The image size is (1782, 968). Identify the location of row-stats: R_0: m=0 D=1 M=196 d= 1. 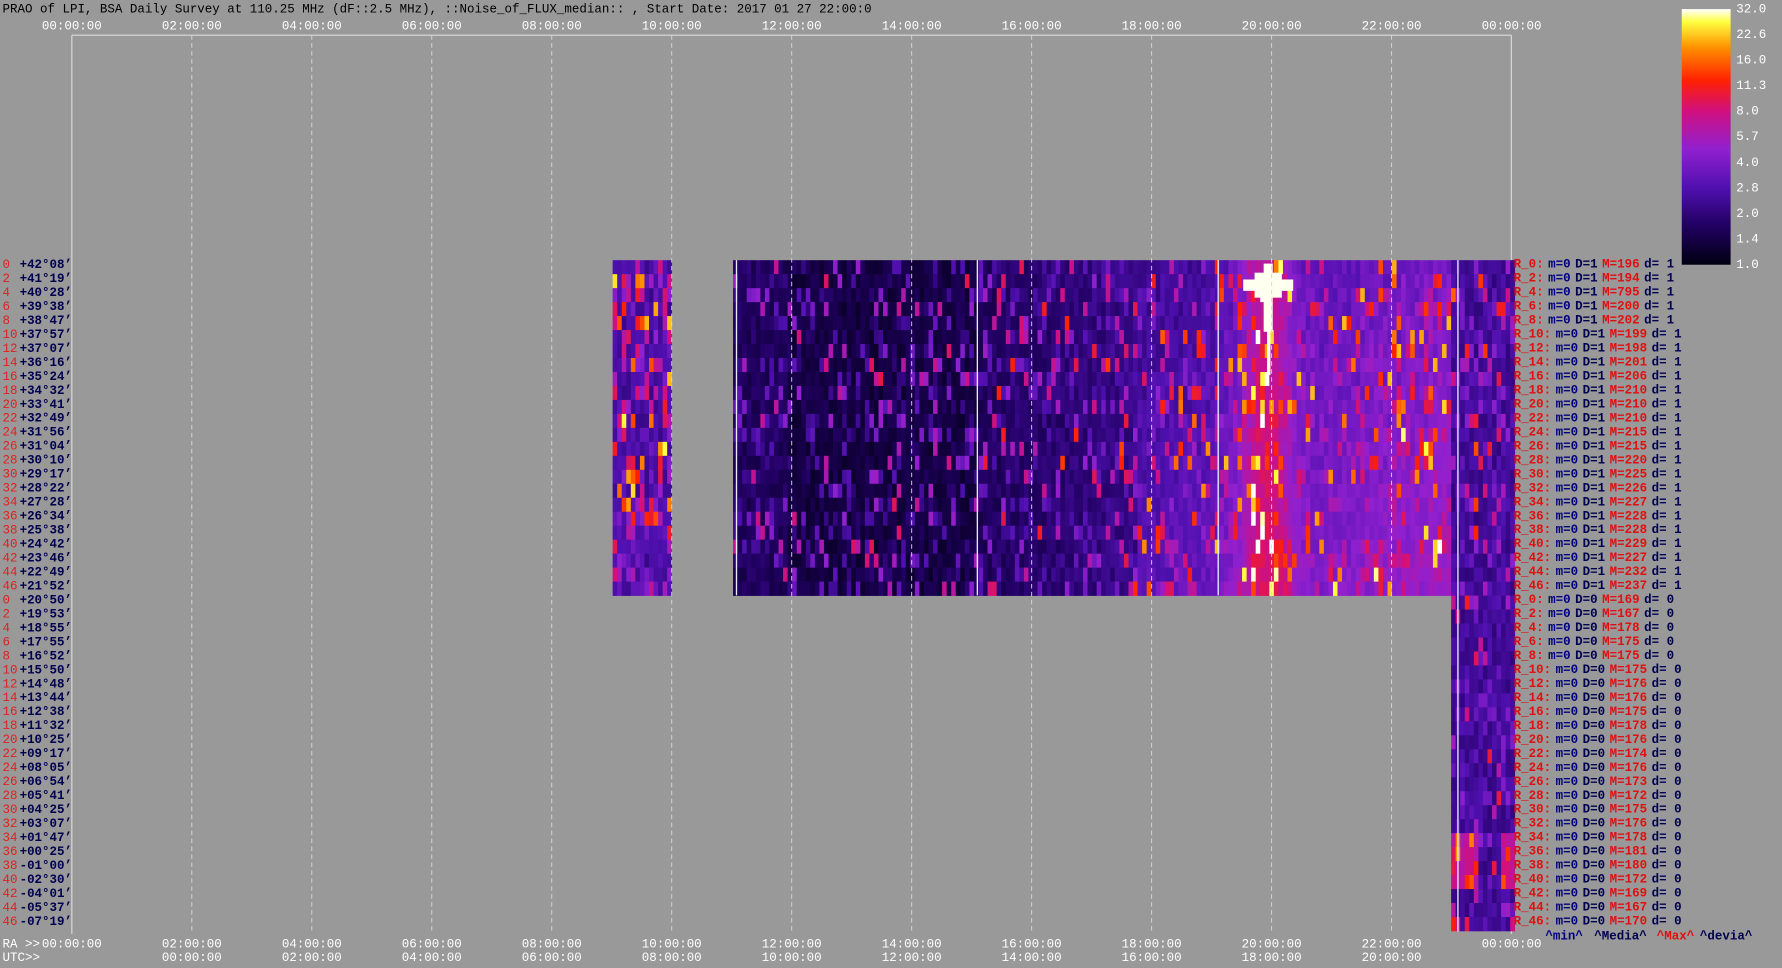
(1594, 265).